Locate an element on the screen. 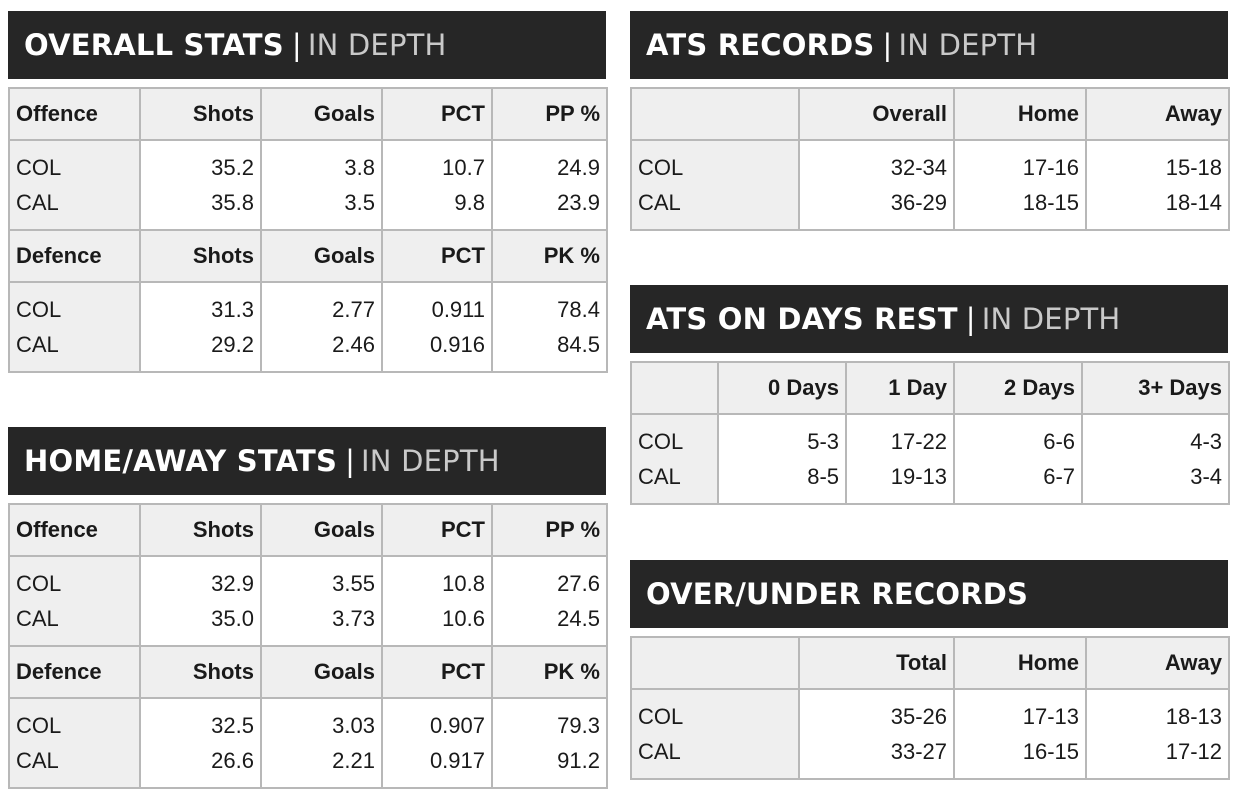 The width and height of the screenshot is (1240, 800). stat-value: 3.73 is located at coordinates (353, 618).